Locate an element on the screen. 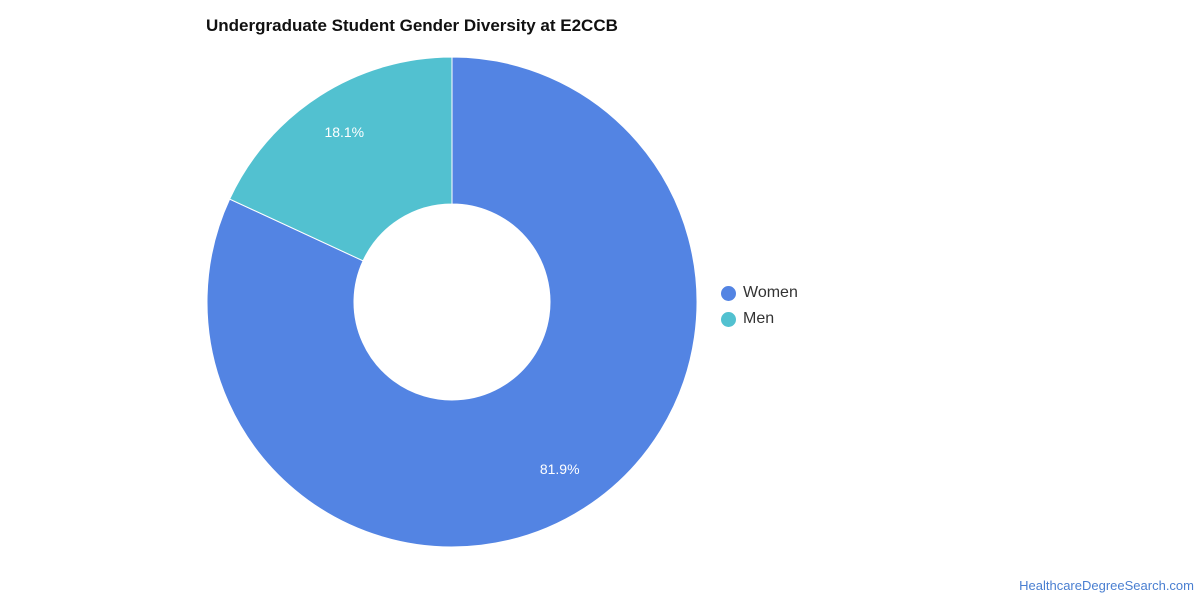  legend-item-men: Men is located at coordinates (759, 319).